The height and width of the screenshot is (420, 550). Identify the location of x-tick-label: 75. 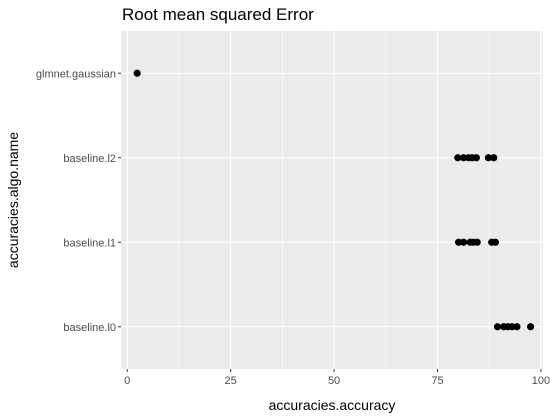
(437, 381).